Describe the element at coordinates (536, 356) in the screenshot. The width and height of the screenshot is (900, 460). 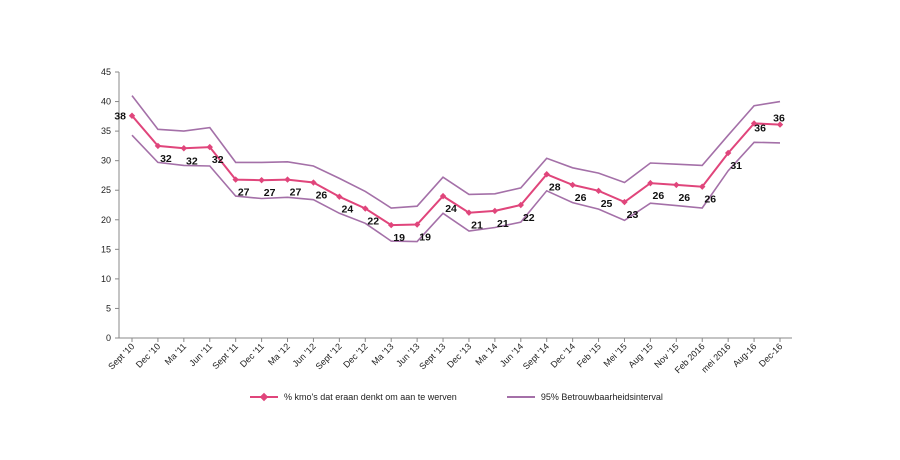
I see `x-tick-label: Sept '14` at that location.